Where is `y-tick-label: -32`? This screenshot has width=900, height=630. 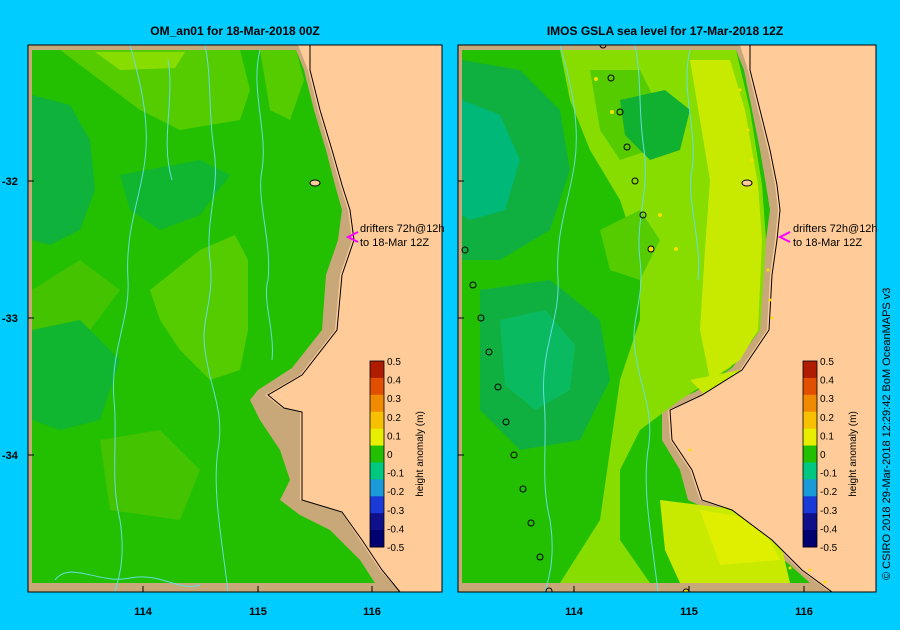
y-tick-label: -32 is located at coordinates (10, 182).